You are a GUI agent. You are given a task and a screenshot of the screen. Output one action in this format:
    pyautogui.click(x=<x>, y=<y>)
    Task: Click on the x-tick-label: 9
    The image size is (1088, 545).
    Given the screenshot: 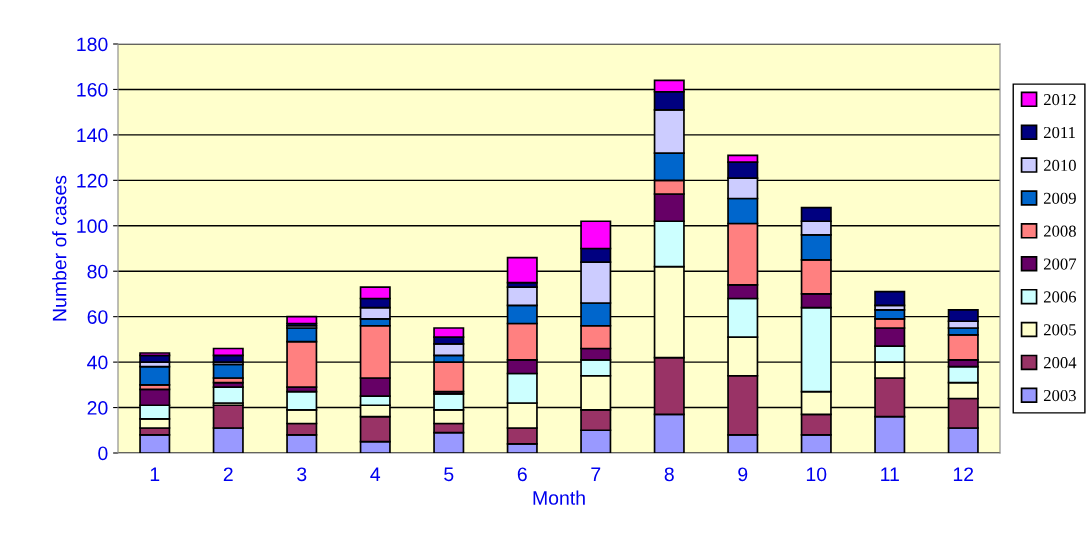 What is the action you would take?
    pyautogui.click(x=743, y=474)
    